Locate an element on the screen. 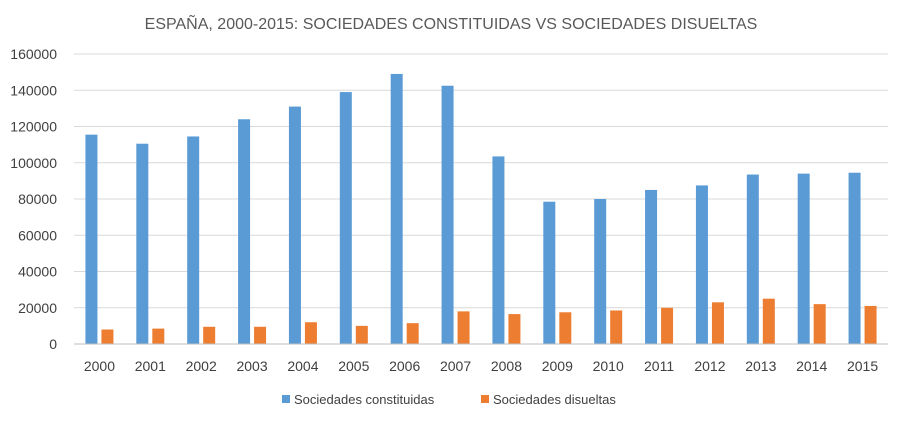 The image size is (903, 422). x-tick-label: 2014 is located at coordinates (811, 366).